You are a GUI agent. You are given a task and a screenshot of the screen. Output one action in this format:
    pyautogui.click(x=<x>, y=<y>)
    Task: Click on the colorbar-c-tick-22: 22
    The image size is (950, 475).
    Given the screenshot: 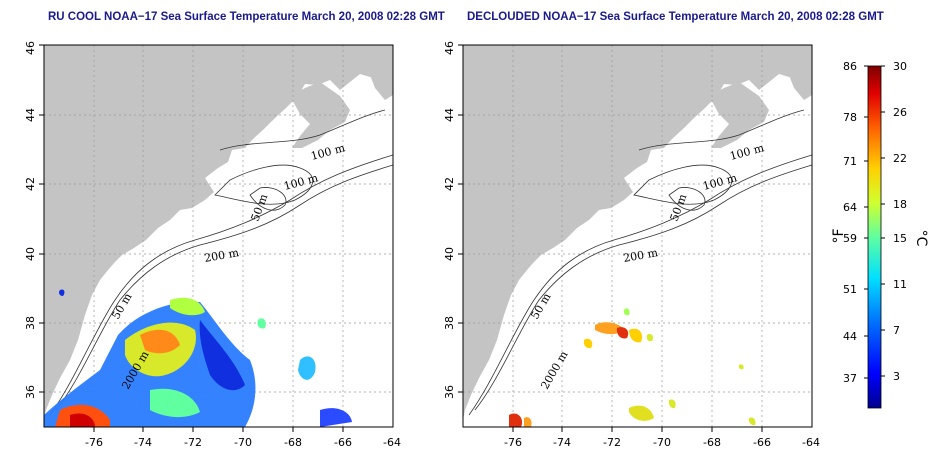 What is the action you would take?
    pyautogui.click(x=900, y=158)
    